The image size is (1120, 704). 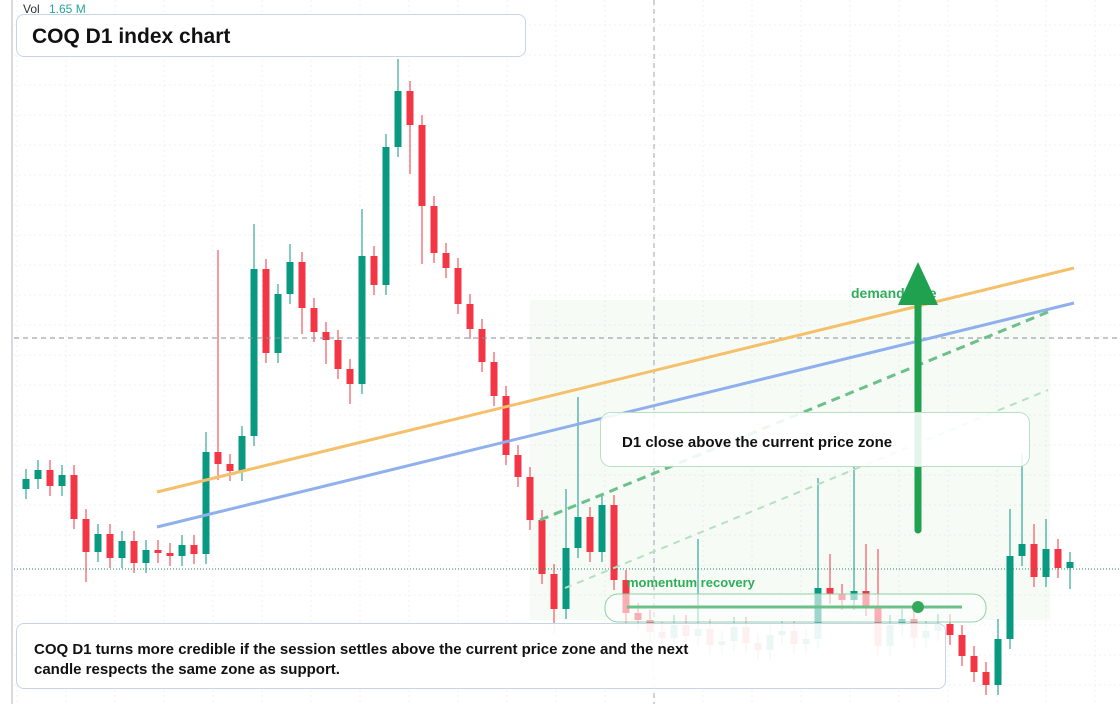 What do you see at coordinates (918, 607) in the screenshot?
I see `momentum-dot` at bounding box center [918, 607].